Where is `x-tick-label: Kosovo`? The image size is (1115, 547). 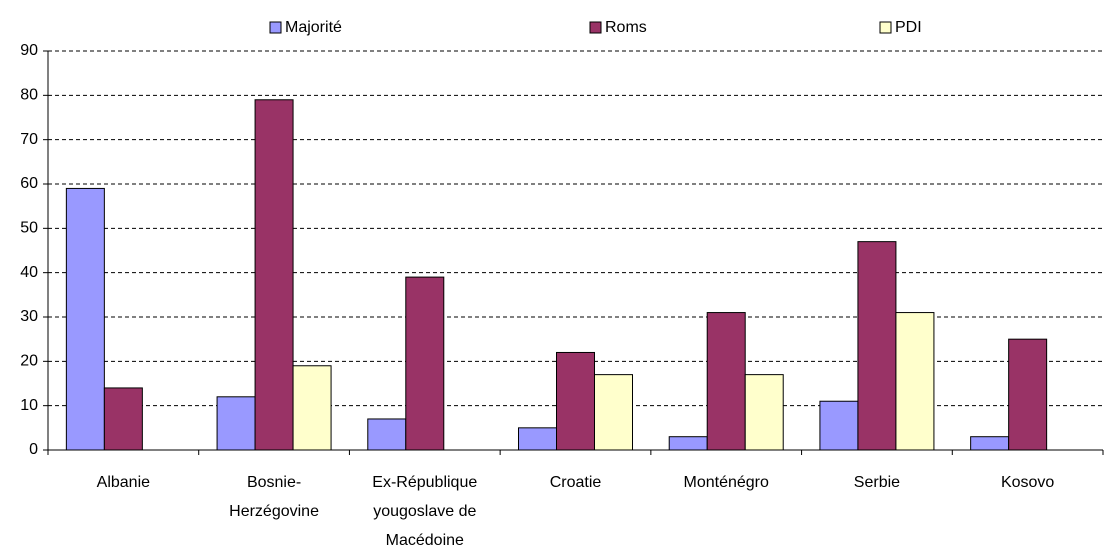
x-tick-label: Kosovo is located at coordinates (1027, 482).